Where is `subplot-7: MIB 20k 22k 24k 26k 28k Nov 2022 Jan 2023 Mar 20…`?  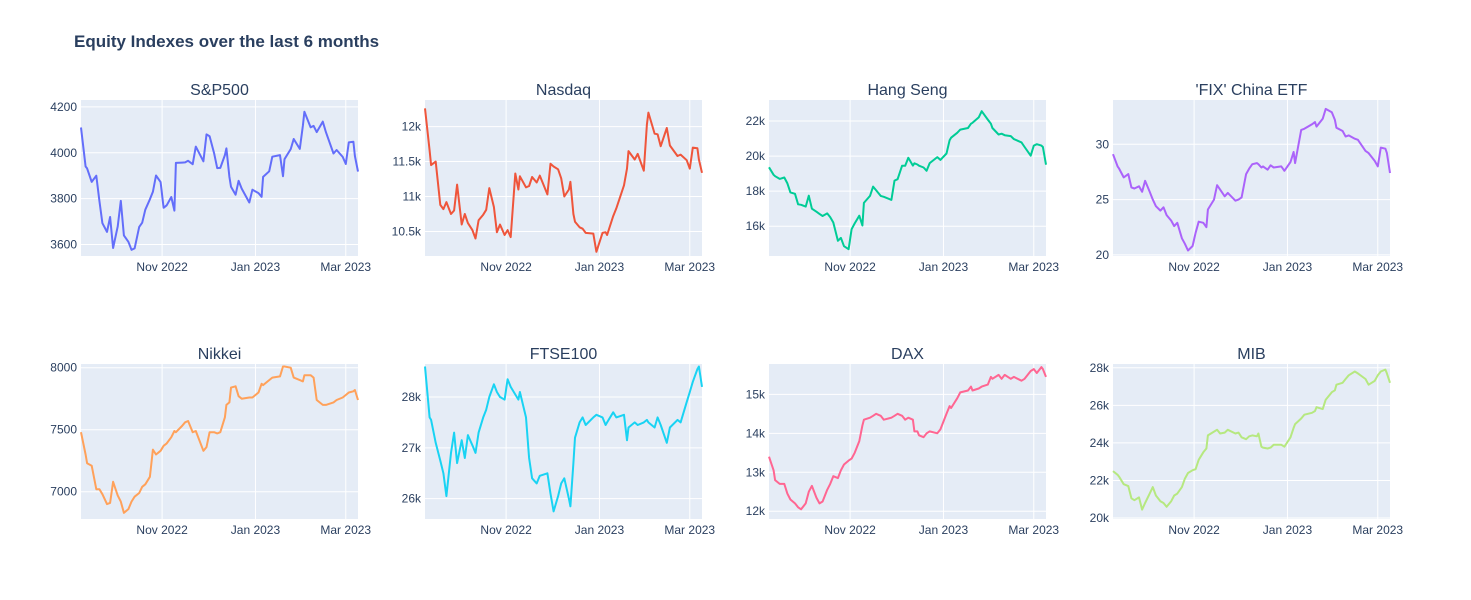 subplot-7: MIB 20k 22k 24k 26k 28k Nov 2022 Jan 2023 Mar 20… is located at coordinates (1247, 441).